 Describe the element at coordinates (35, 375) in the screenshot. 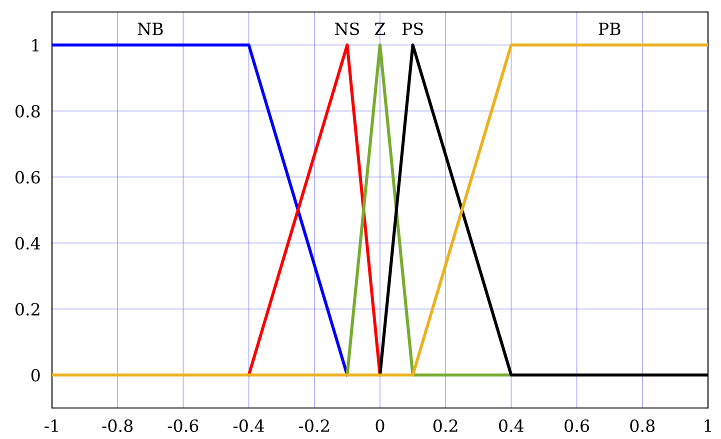

I see `y-tick-label: 0` at that location.